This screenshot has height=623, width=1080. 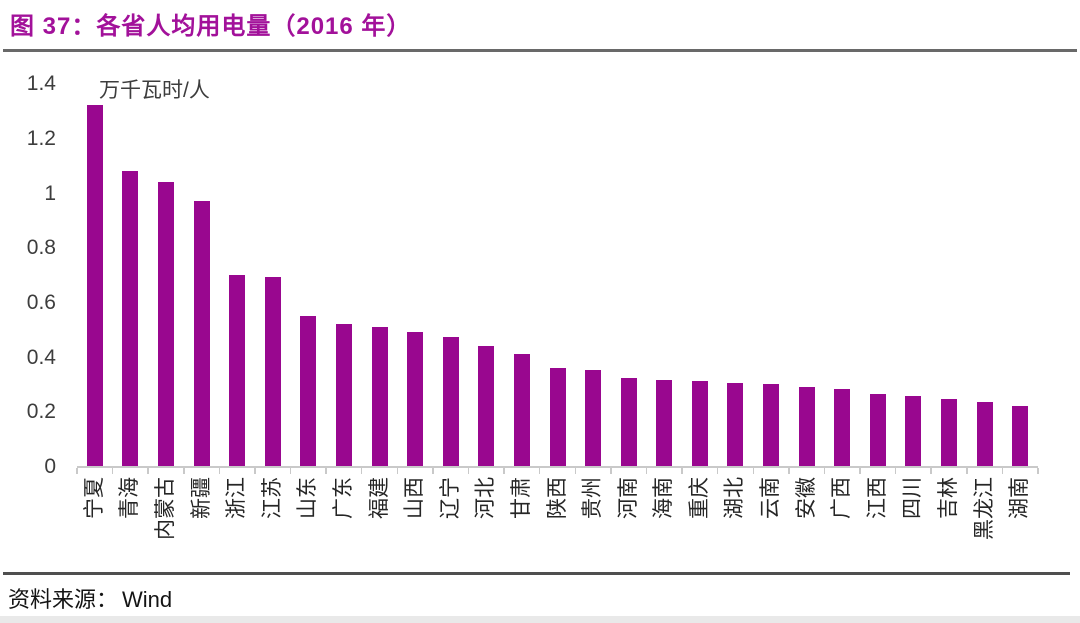 I want to click on y-tick-label: 1.4, so click(x=41, y=84).